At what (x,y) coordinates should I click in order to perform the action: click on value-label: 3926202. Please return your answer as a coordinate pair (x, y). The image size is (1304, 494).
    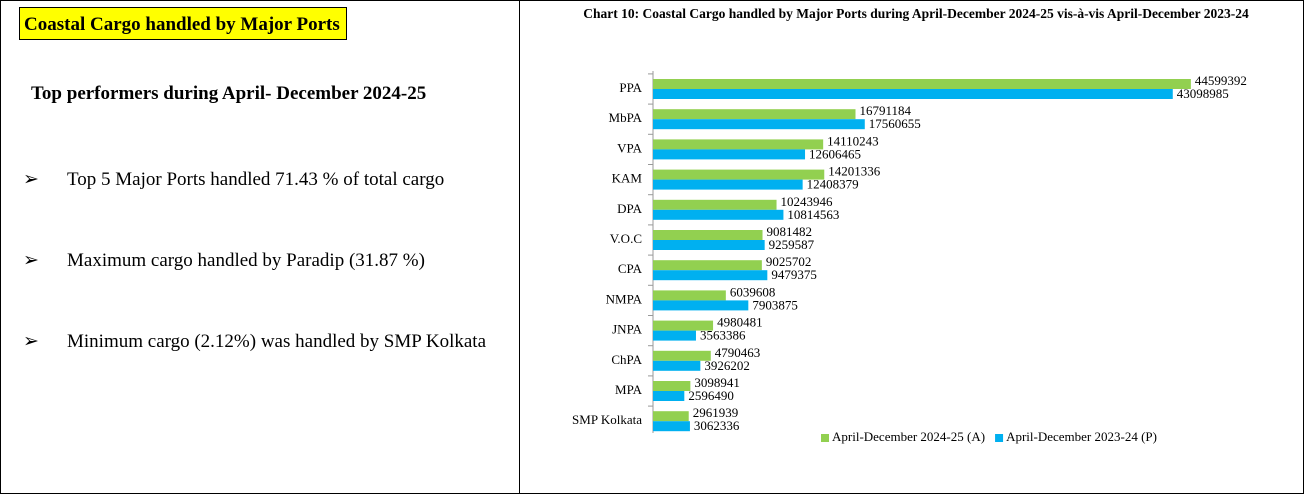
    Looking at the image, I should click on (727, 365).